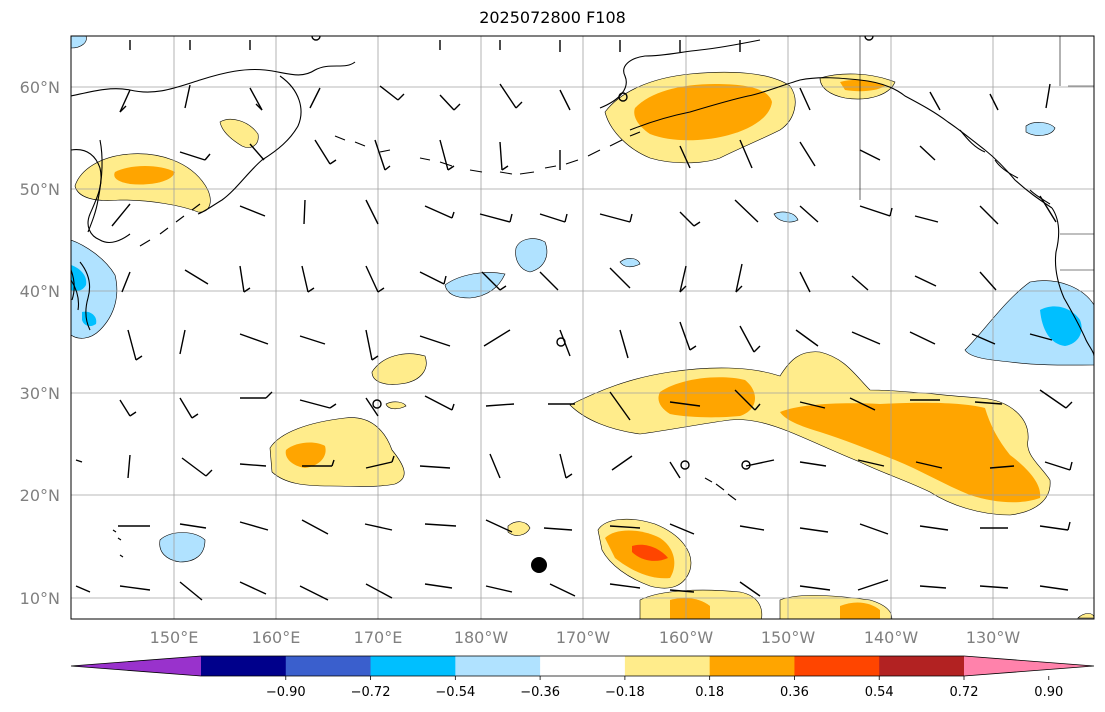  Describe the element at coordinates (625, 692) in the screenshot. I see `colorbar-label: −0.18` at that location.